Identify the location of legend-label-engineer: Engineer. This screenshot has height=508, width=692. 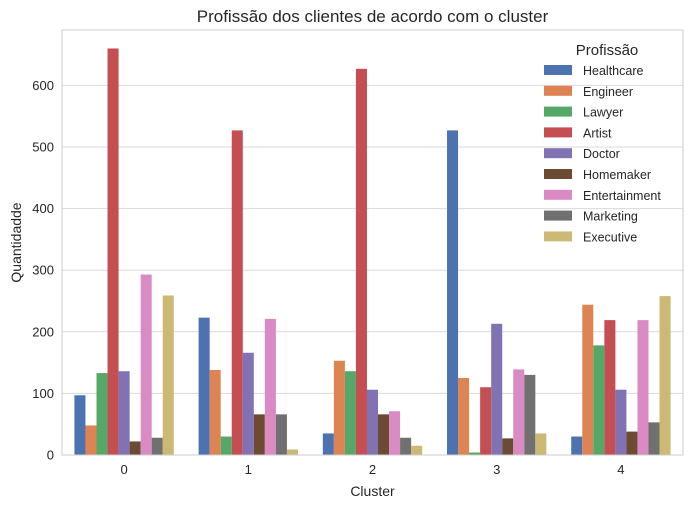
(608, 92).